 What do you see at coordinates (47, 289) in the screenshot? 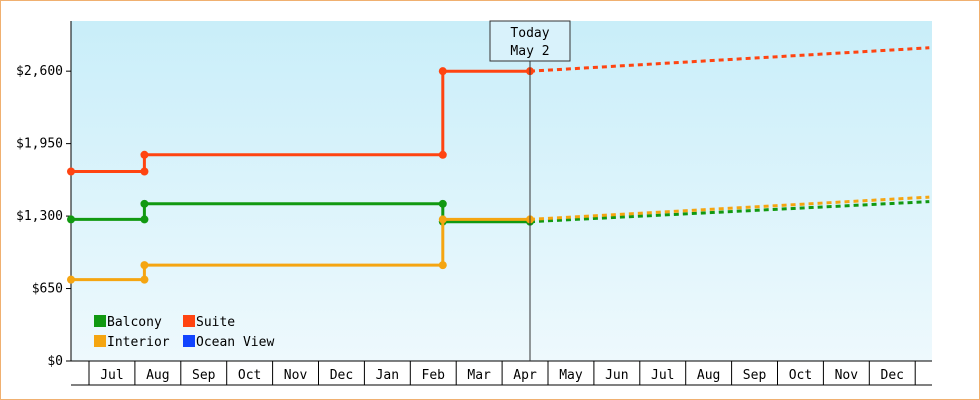
I see `y-tick-label: $650` at bounding box center [47, 289].